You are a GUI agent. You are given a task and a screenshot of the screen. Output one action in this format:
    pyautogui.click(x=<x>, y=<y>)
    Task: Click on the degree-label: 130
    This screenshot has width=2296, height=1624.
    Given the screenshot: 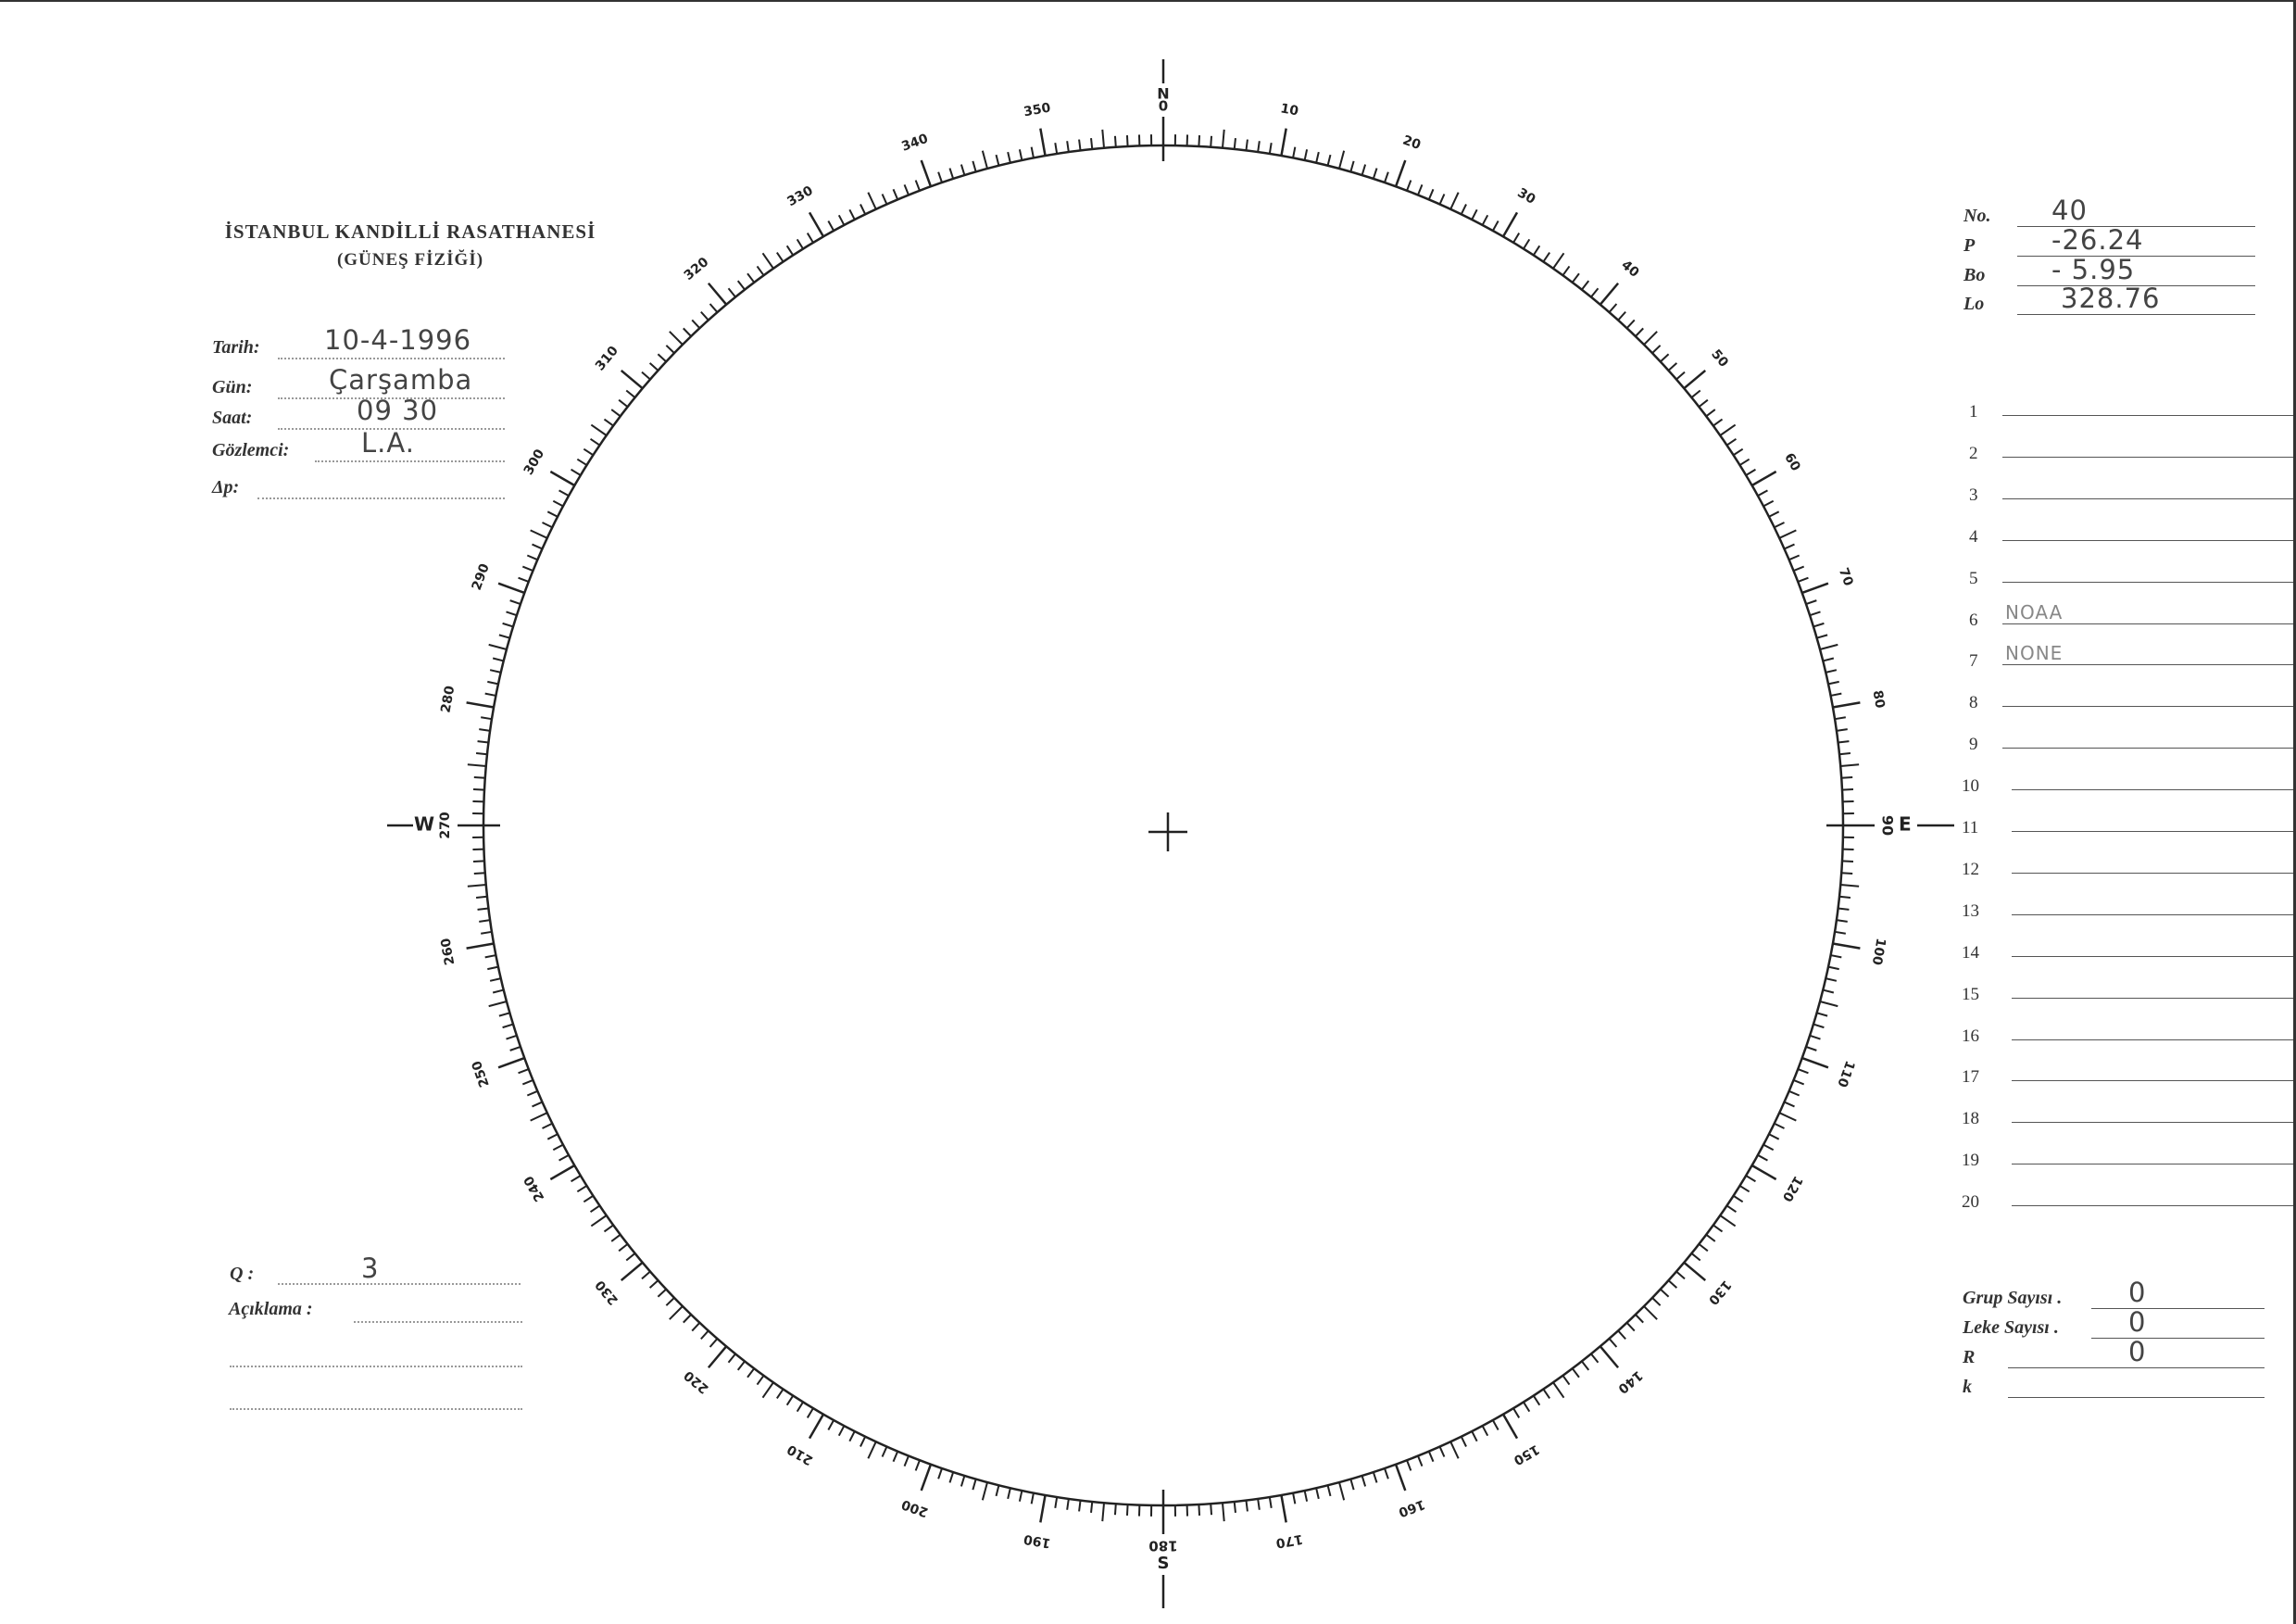 What is the action you would take?
    pyautogui.click(x=1719, y=1293)
    